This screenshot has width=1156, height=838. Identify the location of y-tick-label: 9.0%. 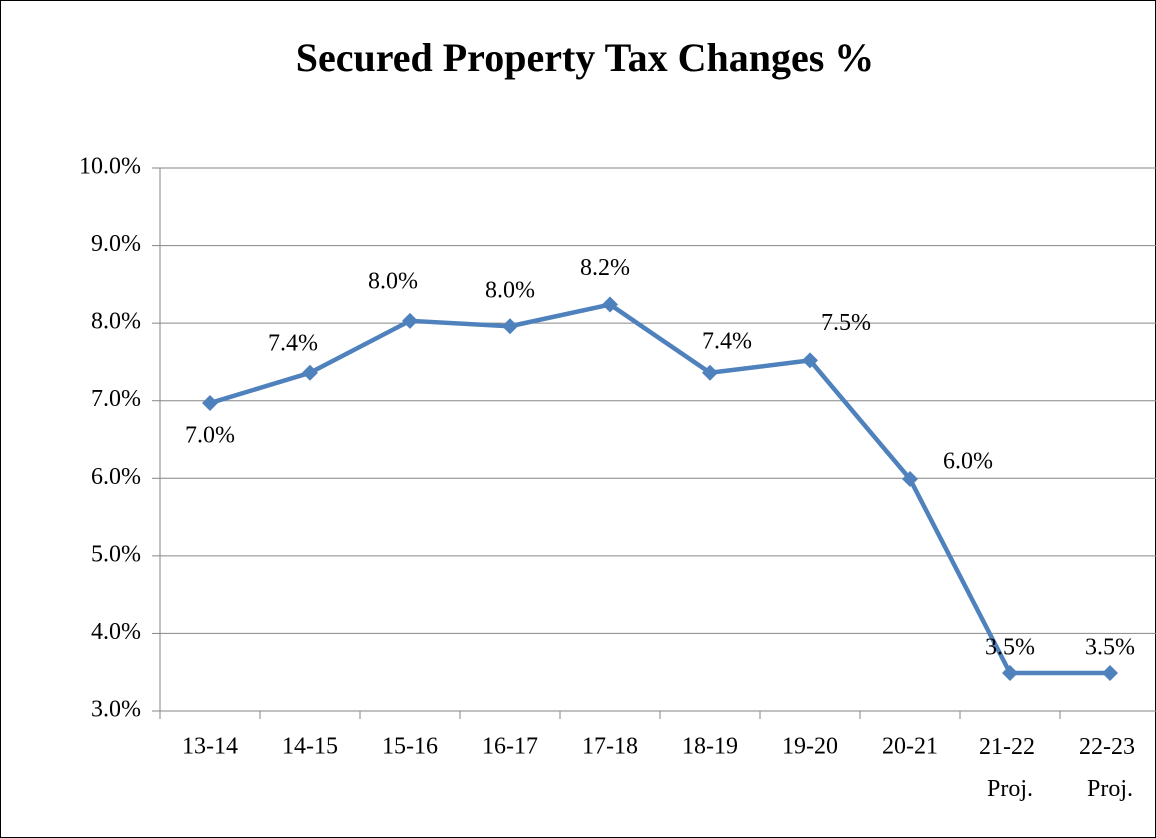
(116, 244).